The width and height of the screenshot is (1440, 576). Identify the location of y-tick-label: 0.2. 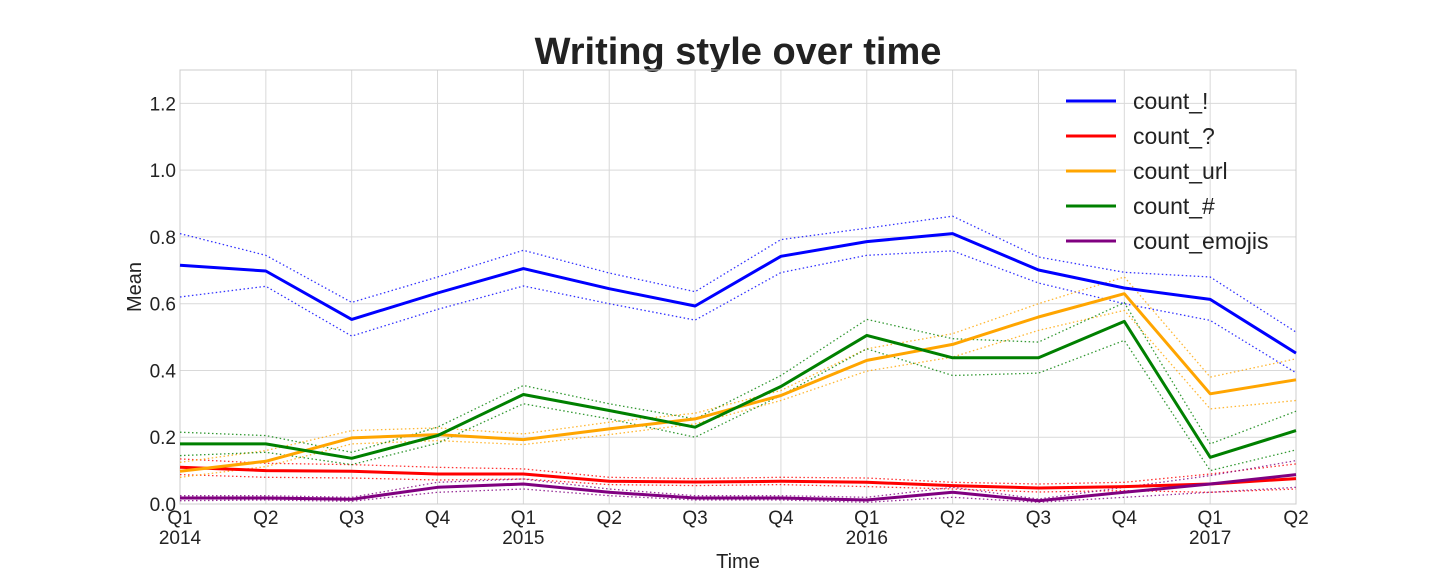
(163, 438).